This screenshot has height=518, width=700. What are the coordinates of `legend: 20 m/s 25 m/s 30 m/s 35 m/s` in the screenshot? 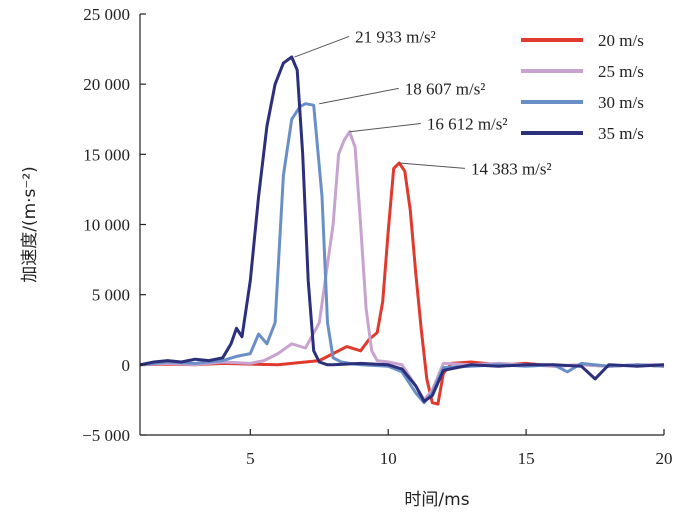 It's located at (582, 87).